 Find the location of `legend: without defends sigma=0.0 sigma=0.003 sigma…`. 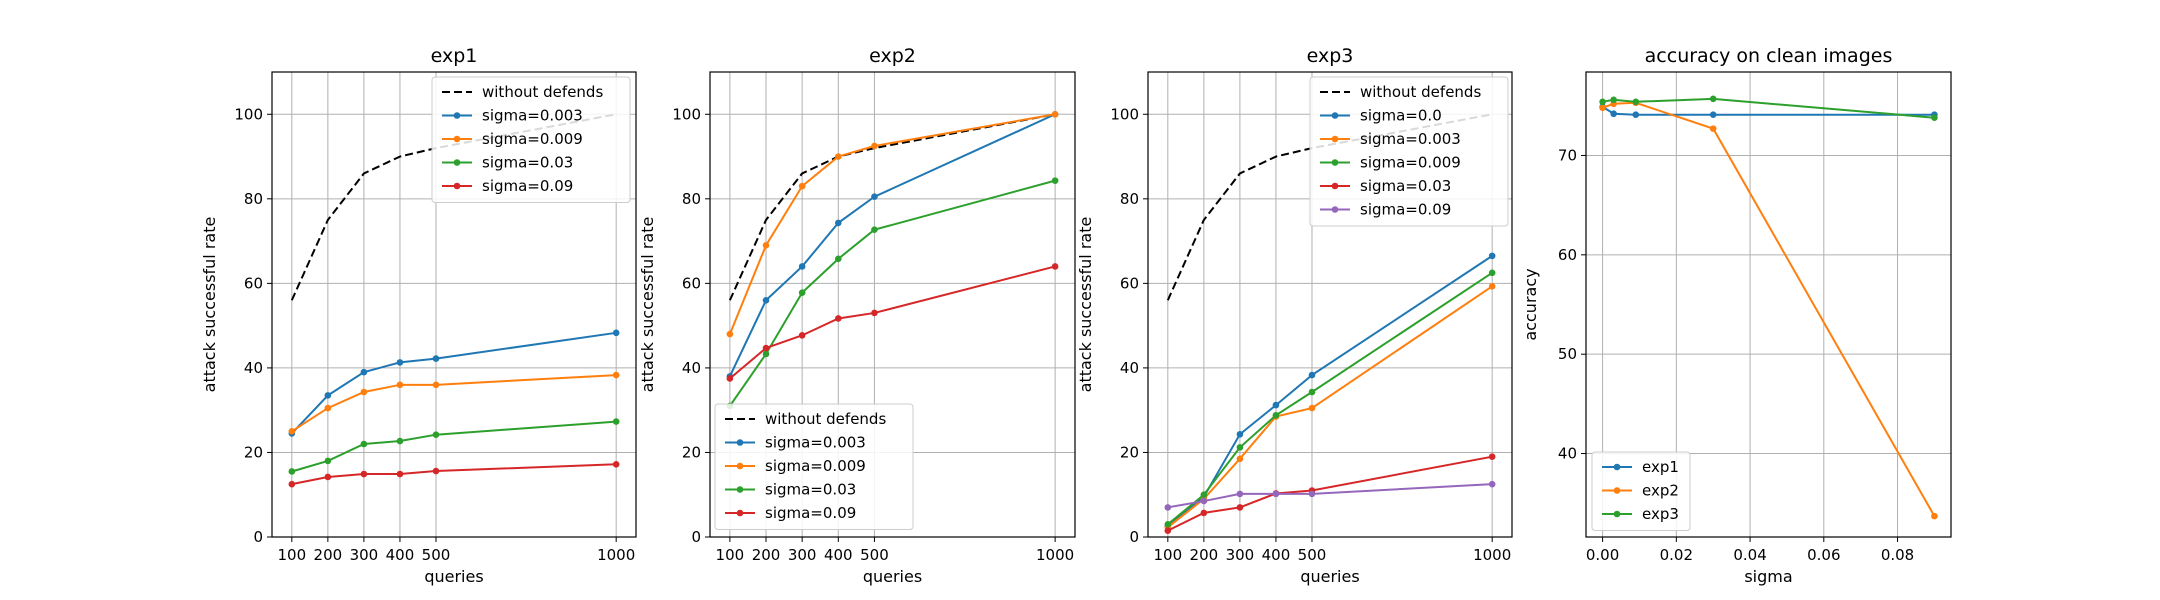

legend: without defends sigma=0.0 sigma=0.003 sigma… is located at coordinates (1409, 151).